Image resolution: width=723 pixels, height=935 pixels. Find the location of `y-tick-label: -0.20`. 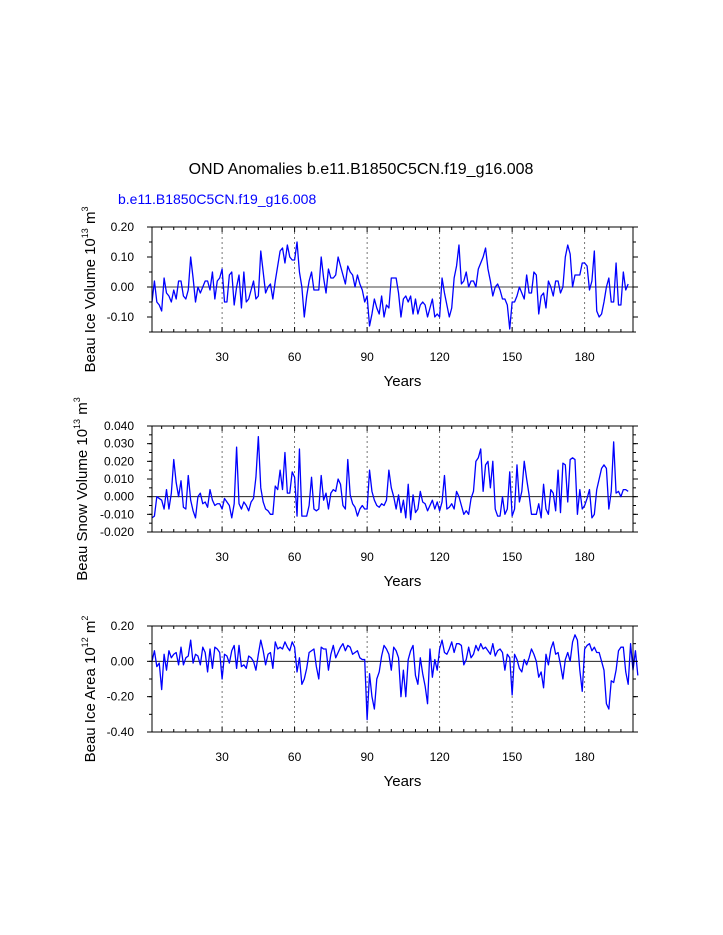

y-tick-label: -0.20 is located at coordinates (121, 697).